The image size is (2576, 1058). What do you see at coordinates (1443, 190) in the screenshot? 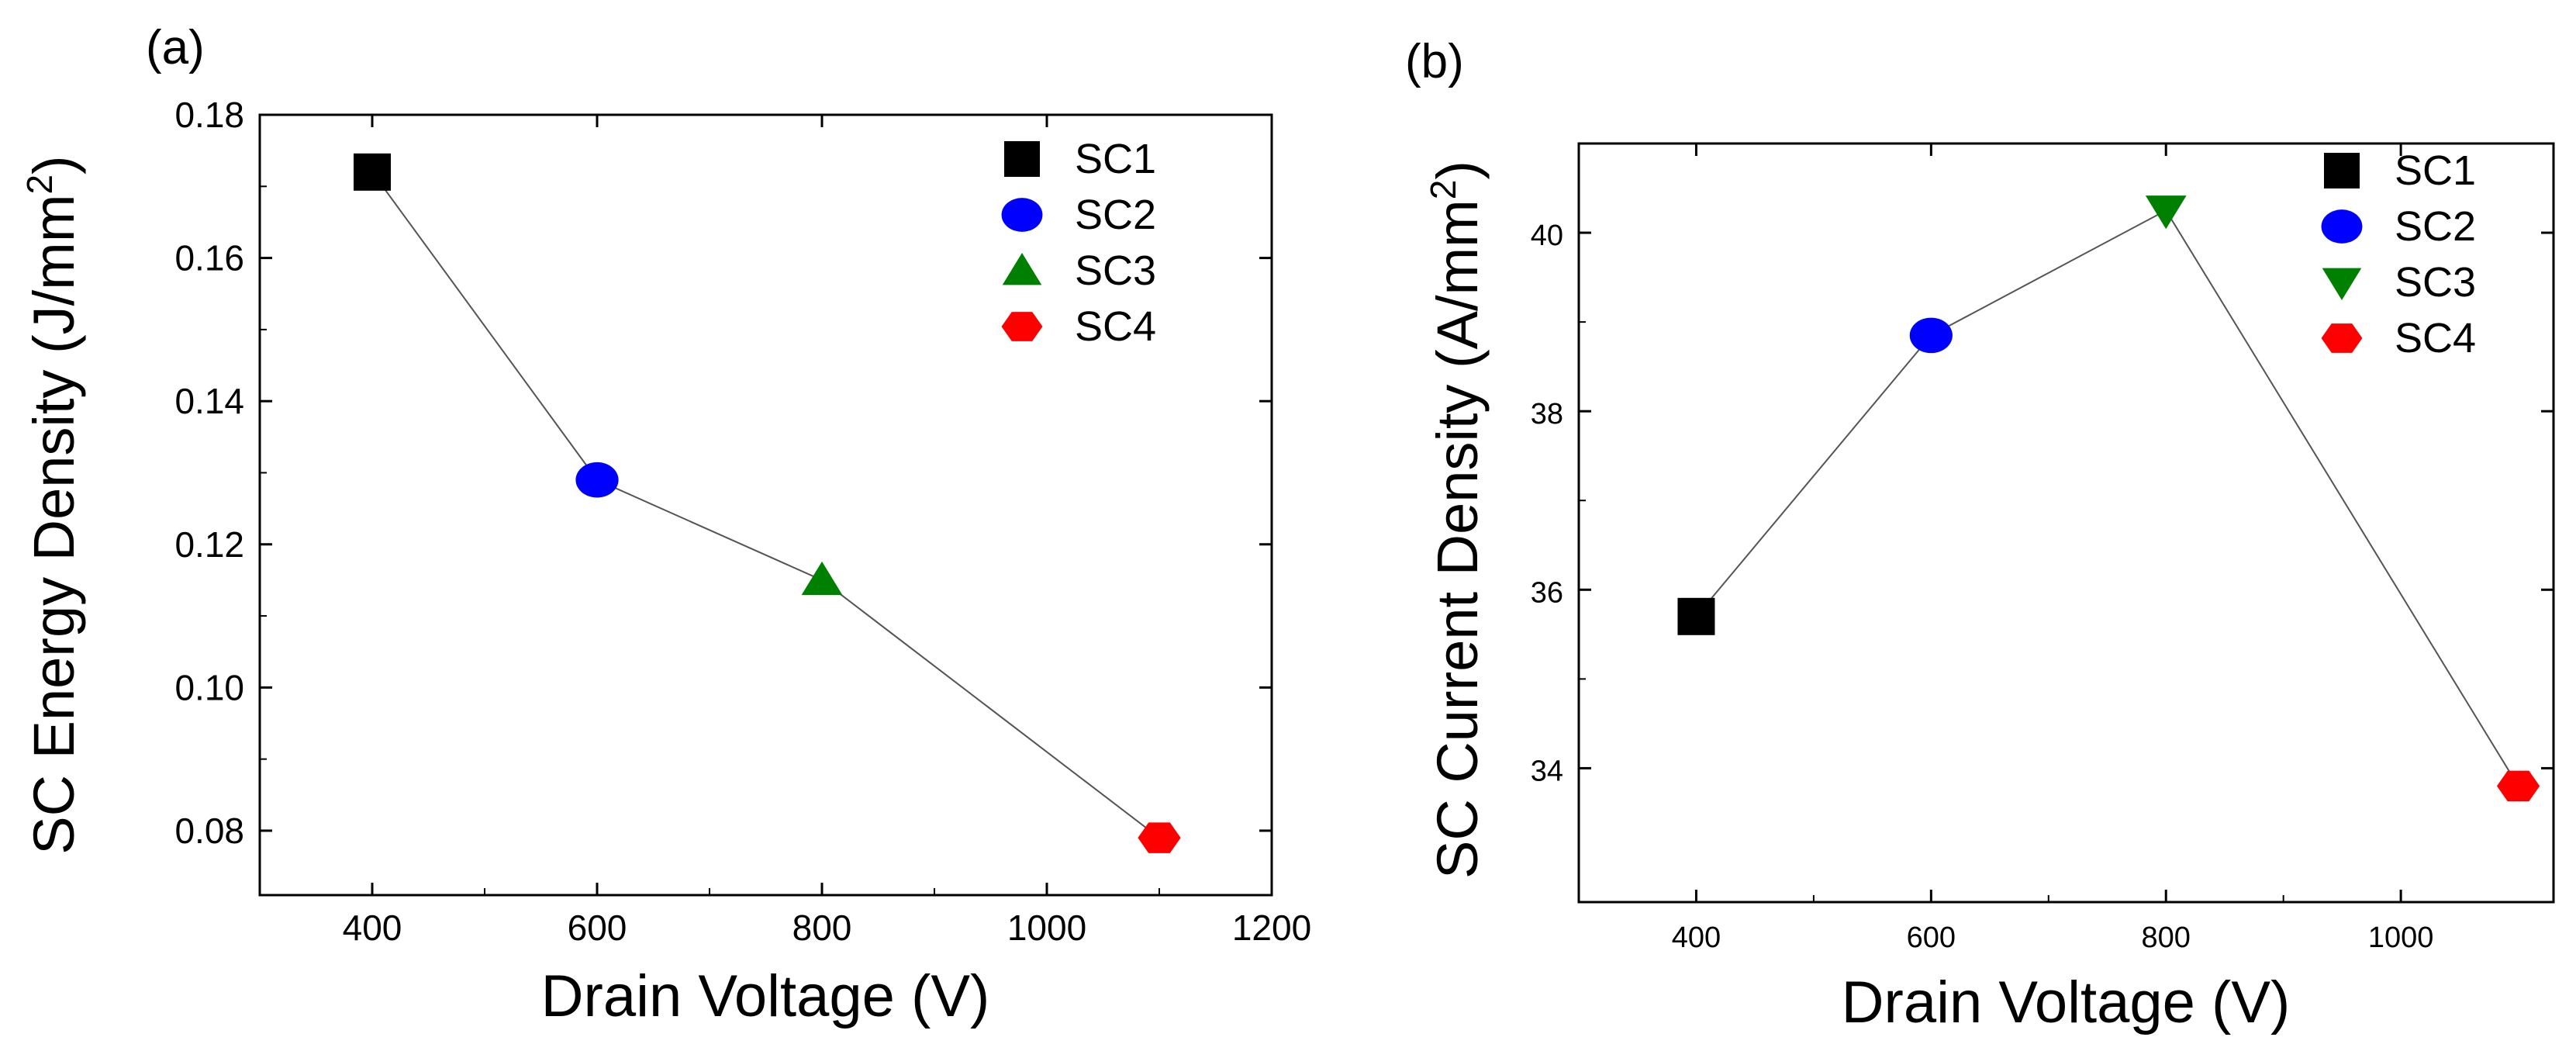
I see `panel-b-y-axis-label-superscript: 2` at bounding box center [1443, 190].